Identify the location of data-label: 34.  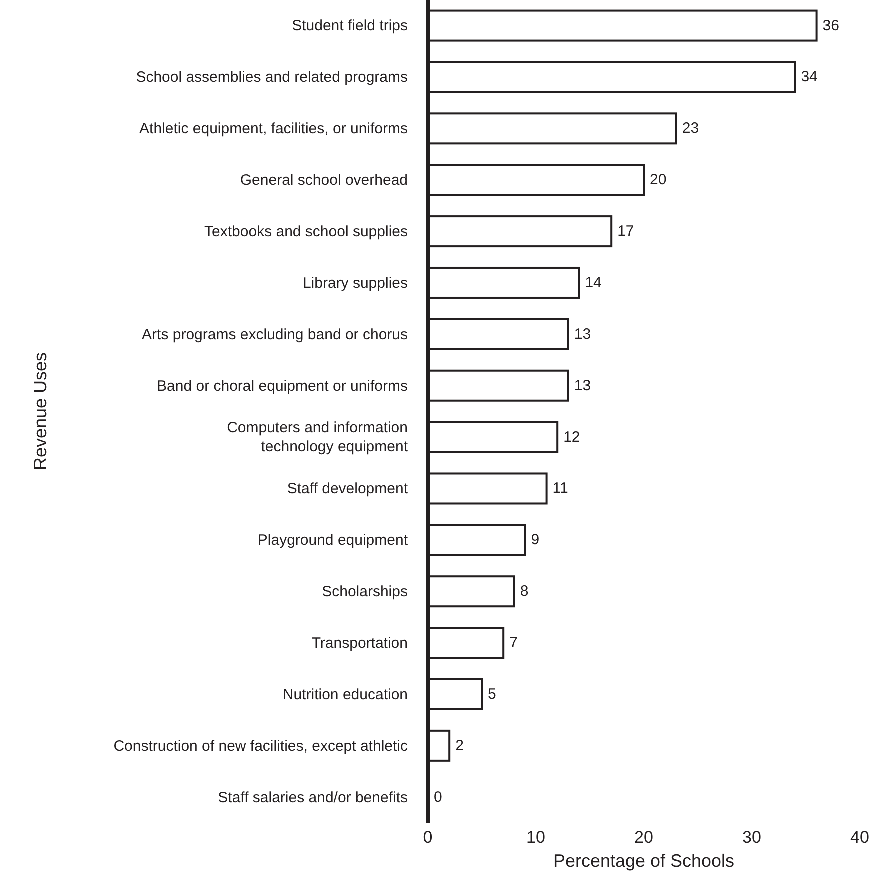
(809, 77).